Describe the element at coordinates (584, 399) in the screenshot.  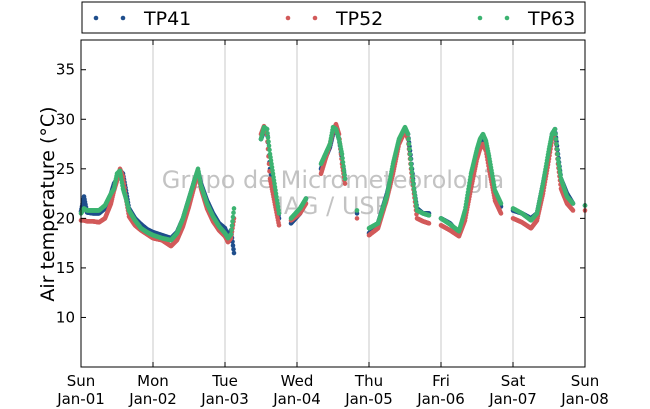
I see `x-tick-label: Jan-08` at that location.